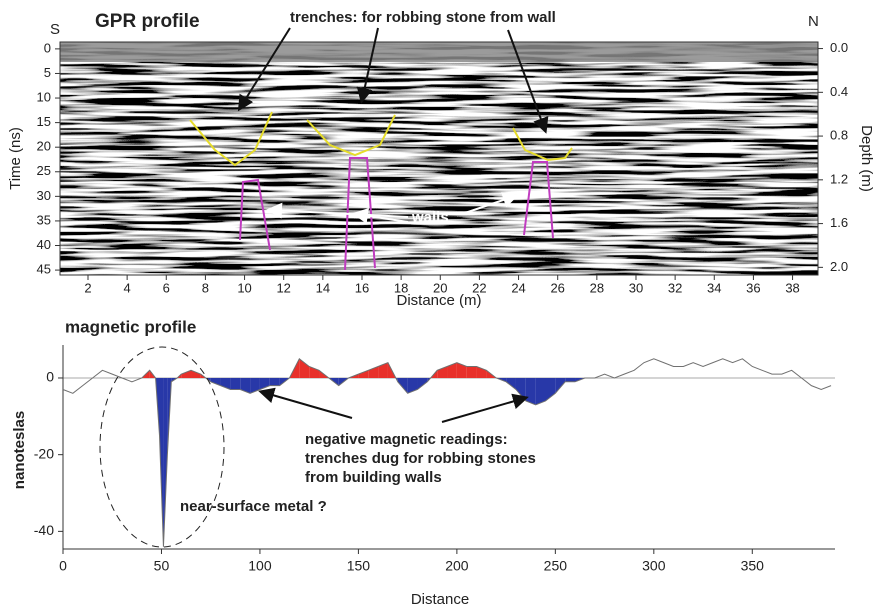  What do you see at coordinates (406, 439) in the screenshot?
I see `annotation: negative magnetic readings:` at bounding box center [406, 439].